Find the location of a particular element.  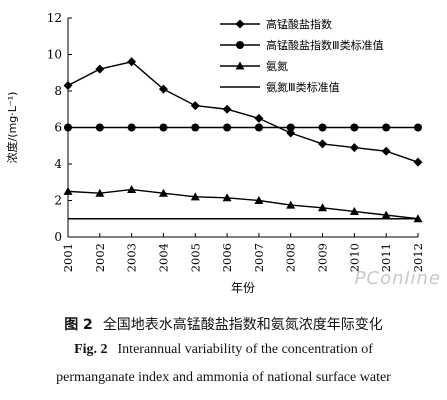

x-tick-label: 2003 is located at coordinates (132, 257).